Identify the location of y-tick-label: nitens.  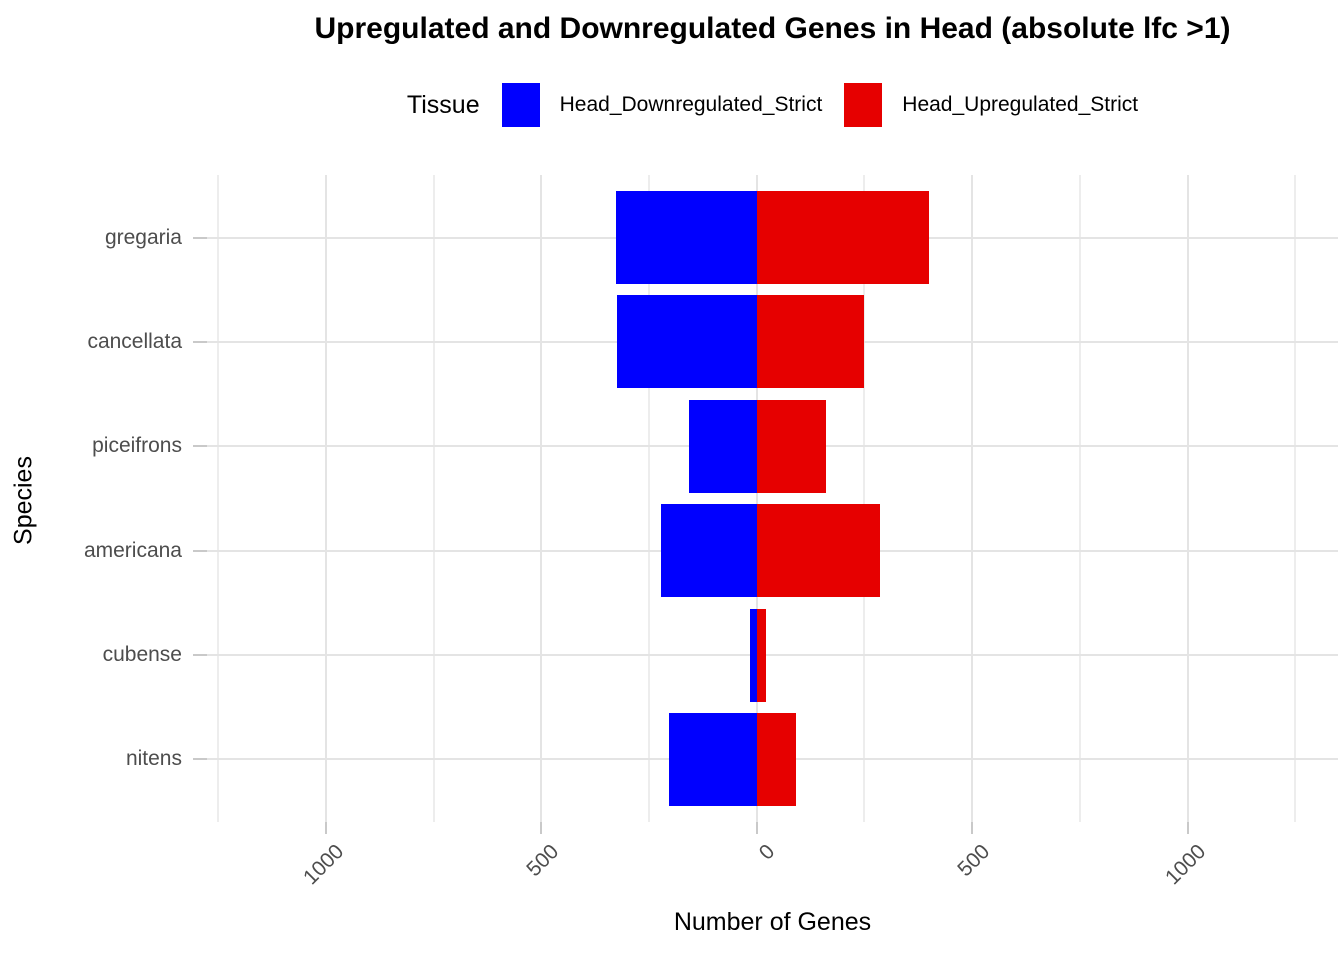
(153, 759).